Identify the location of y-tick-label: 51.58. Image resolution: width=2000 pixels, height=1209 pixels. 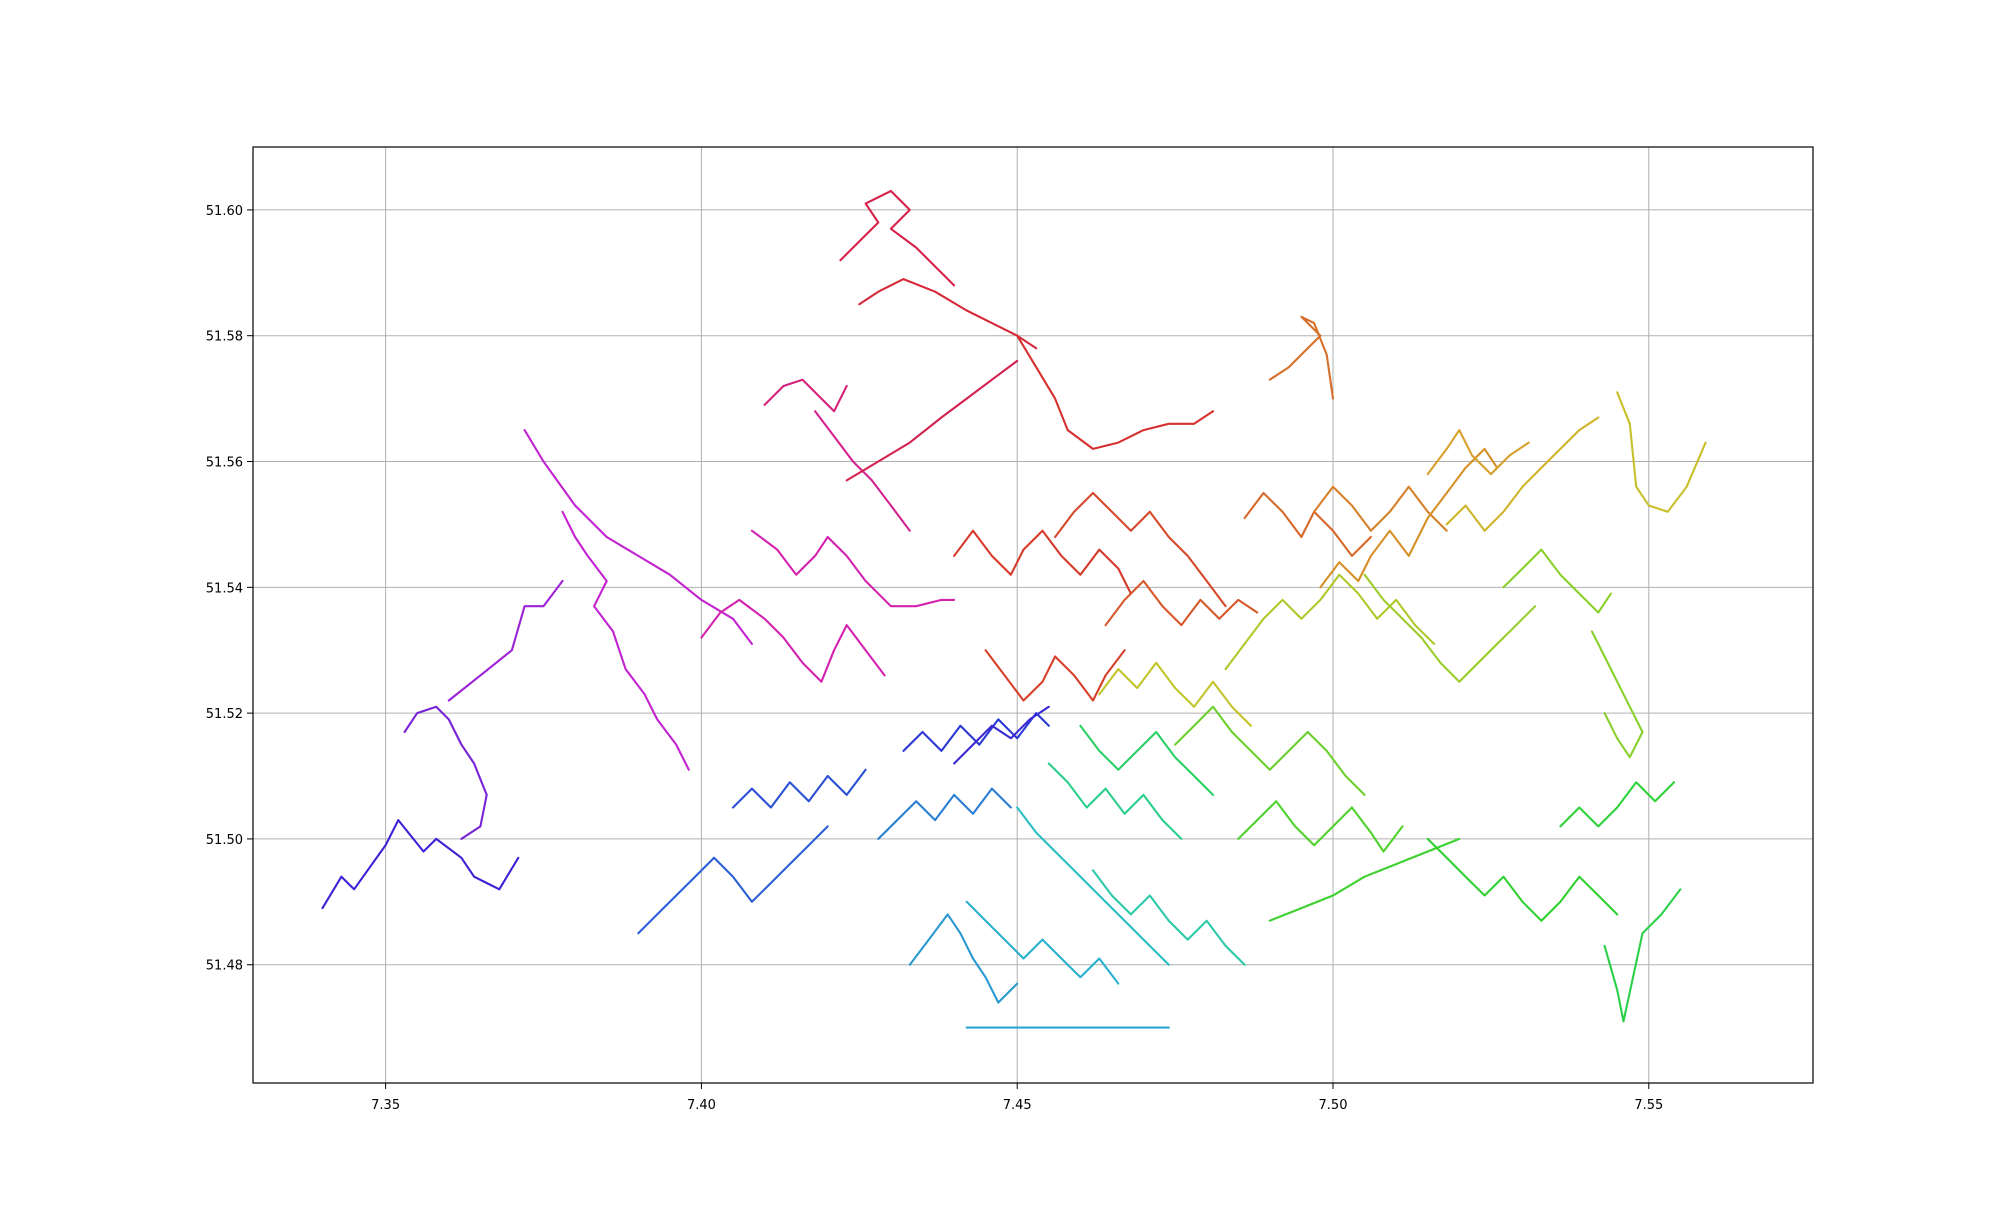
(224, 337).